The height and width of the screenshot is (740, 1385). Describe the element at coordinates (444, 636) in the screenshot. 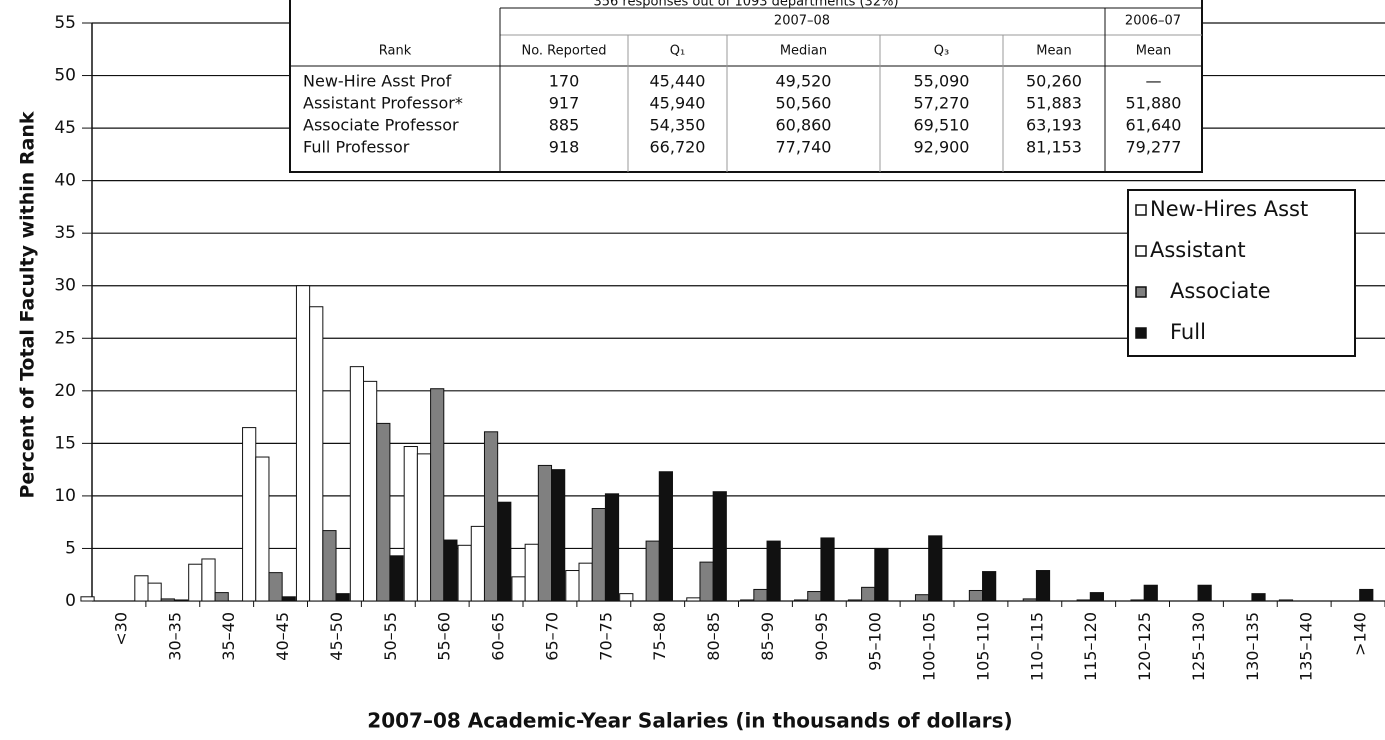

I see `x-tick-label: 55–60` at that location.